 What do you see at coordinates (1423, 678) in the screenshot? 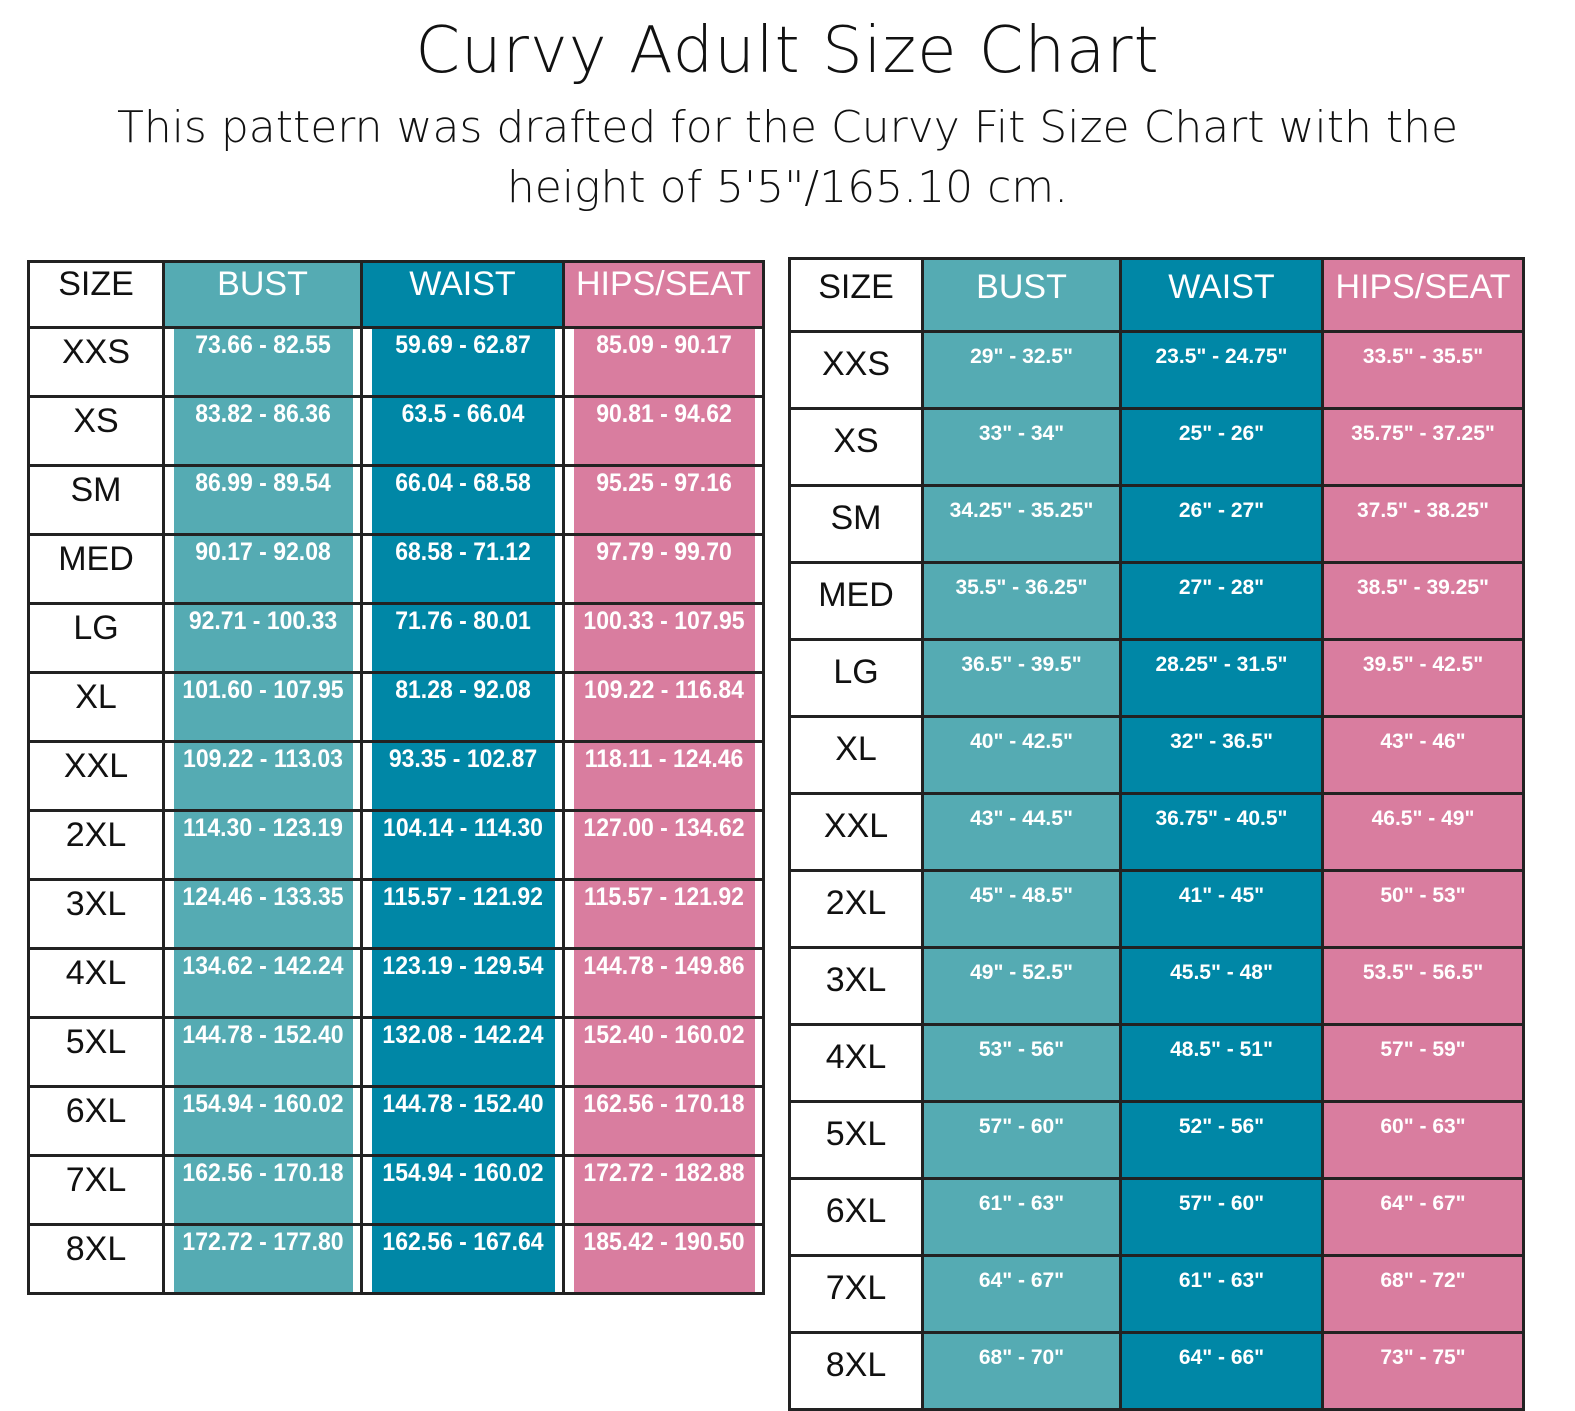
I see `hips-cell: 39.5" - 42.5"` at bounding box center [1423, 678].